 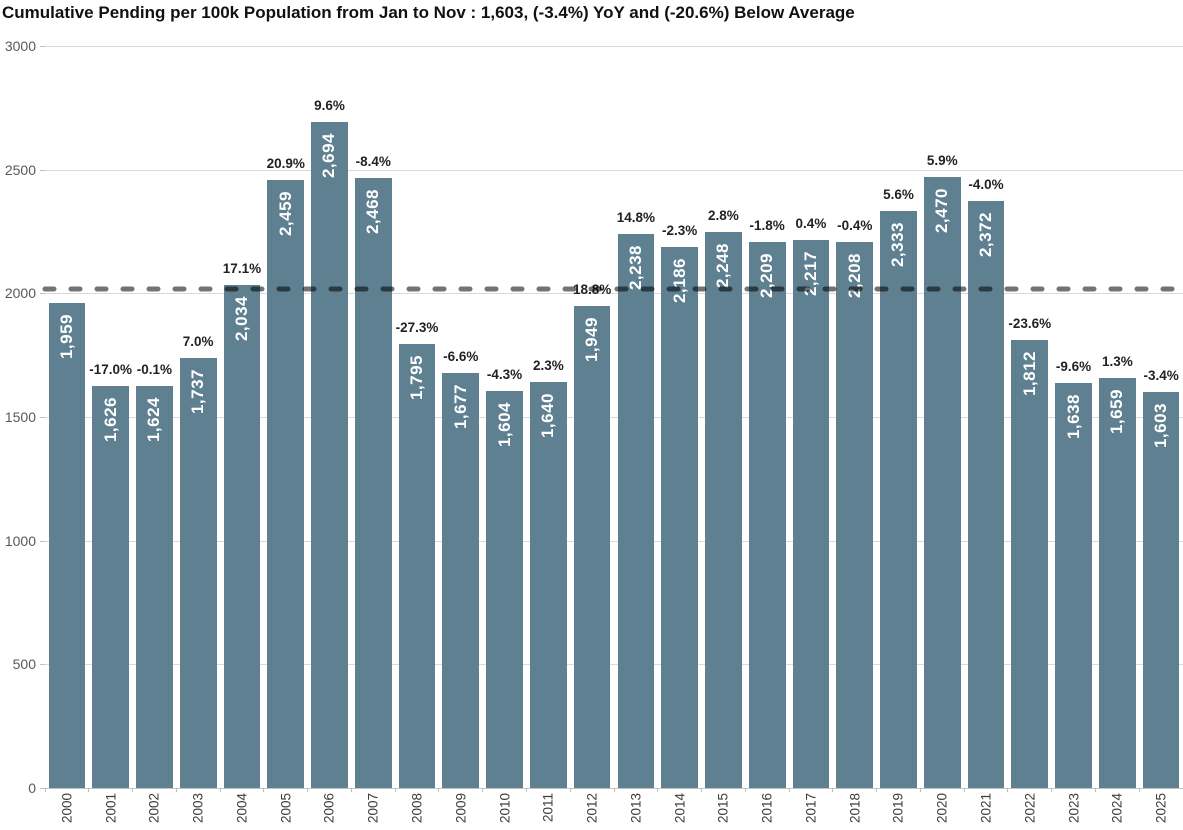 What do you see at coordinates (154, 370) in the screenshot?
I see `yoy-label-2002: -0.1%` at bounding box center [154, 370].